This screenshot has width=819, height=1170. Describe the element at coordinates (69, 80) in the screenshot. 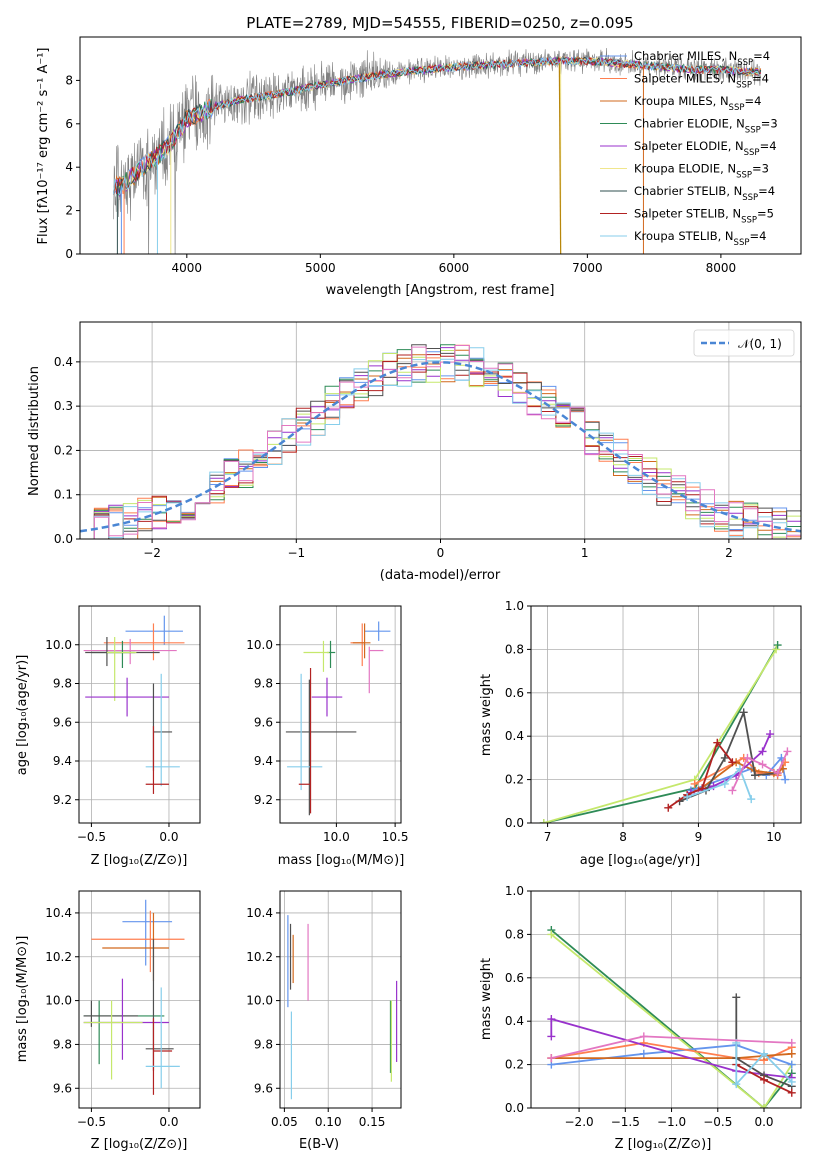

I see `y-tick-label: 8` at that location.